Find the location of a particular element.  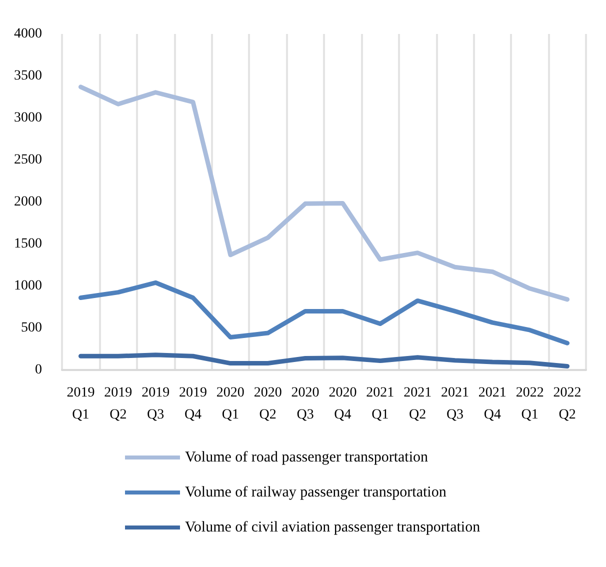

x-tick-label: 2022 Q1 is located at coordinates (530, 404).